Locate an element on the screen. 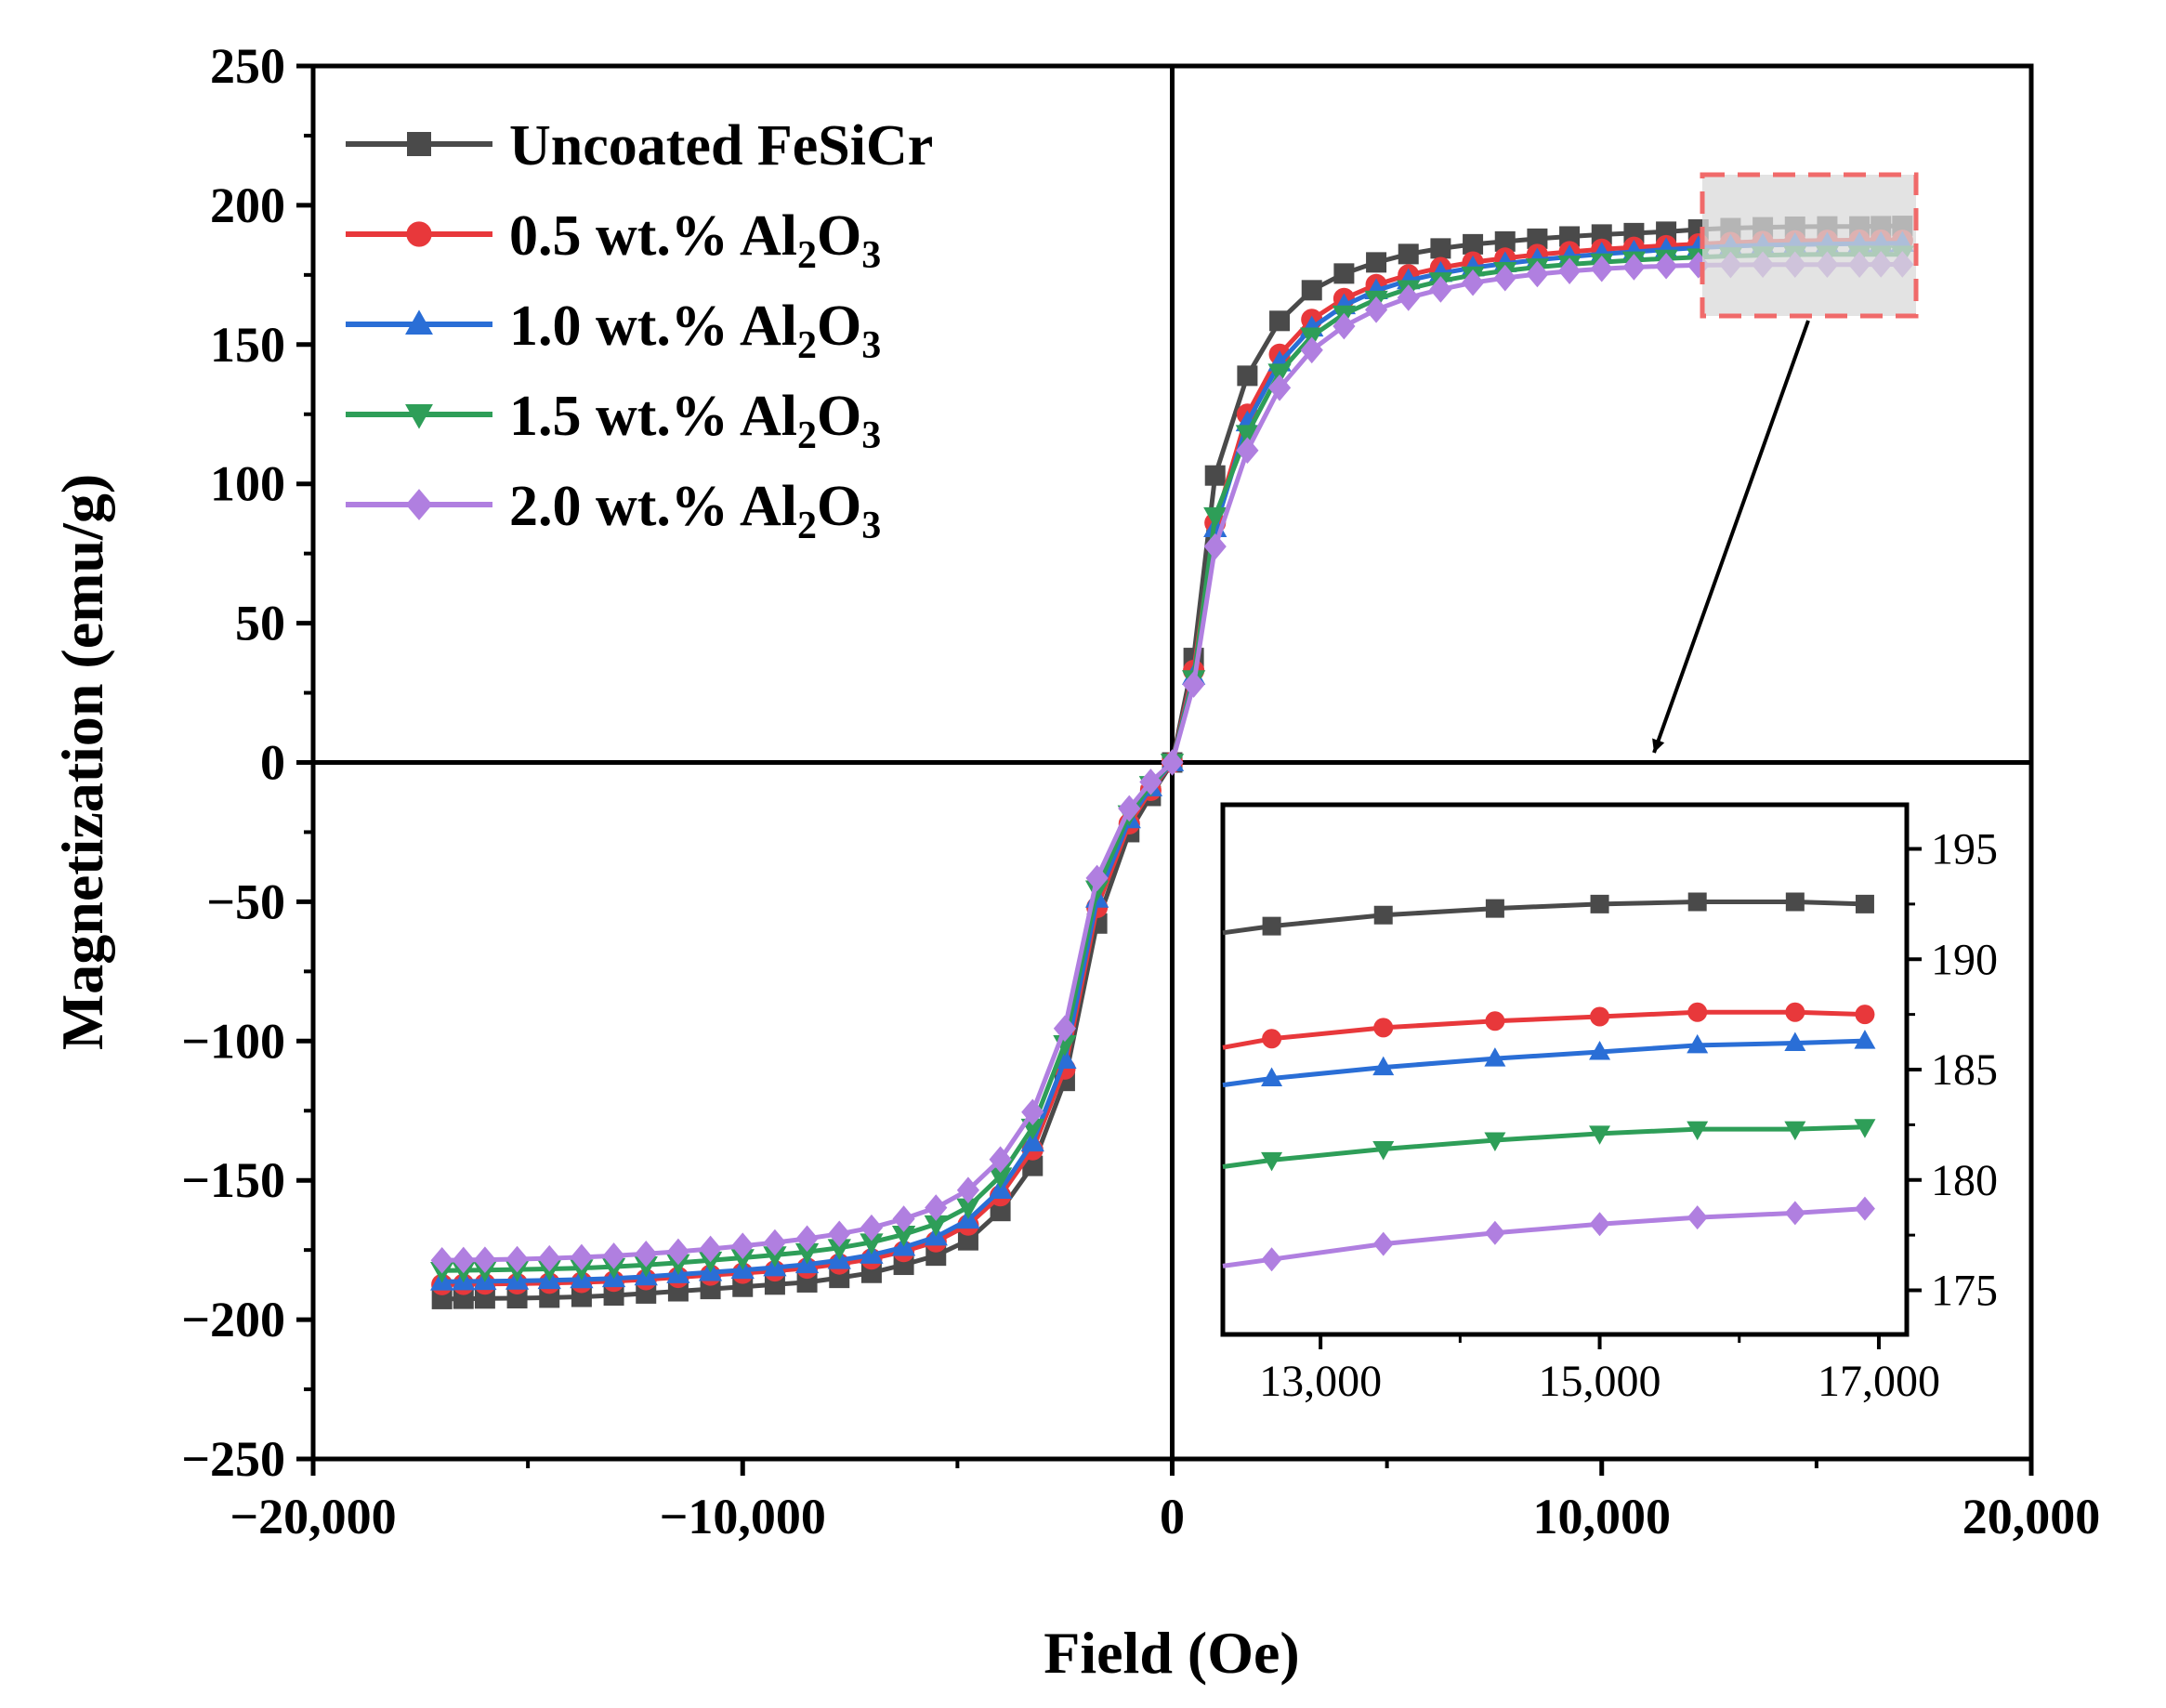 The image size is (2166, 1708). y-tick-label: −150 is located at coordinates (233, 1180).